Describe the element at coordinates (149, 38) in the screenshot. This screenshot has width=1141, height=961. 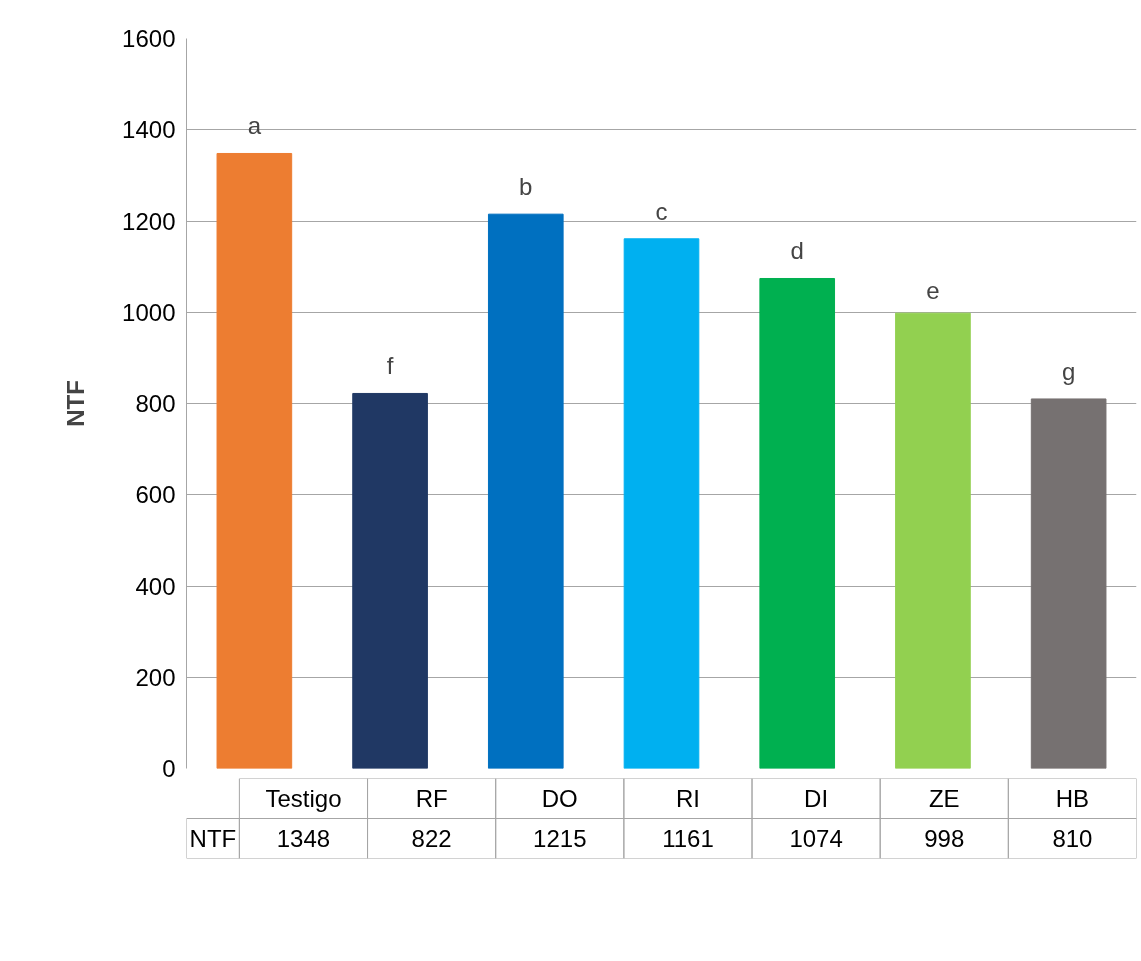
I see `y-tick-label: 1600` at that location.